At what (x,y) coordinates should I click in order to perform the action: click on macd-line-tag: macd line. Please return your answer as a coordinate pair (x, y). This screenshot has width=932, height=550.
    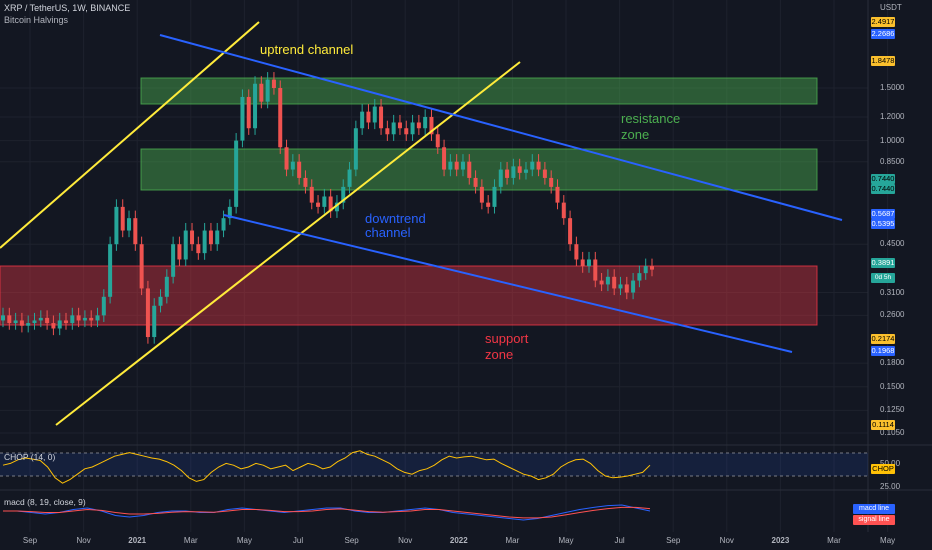
    Looking at the image, I should click on (874, 509).